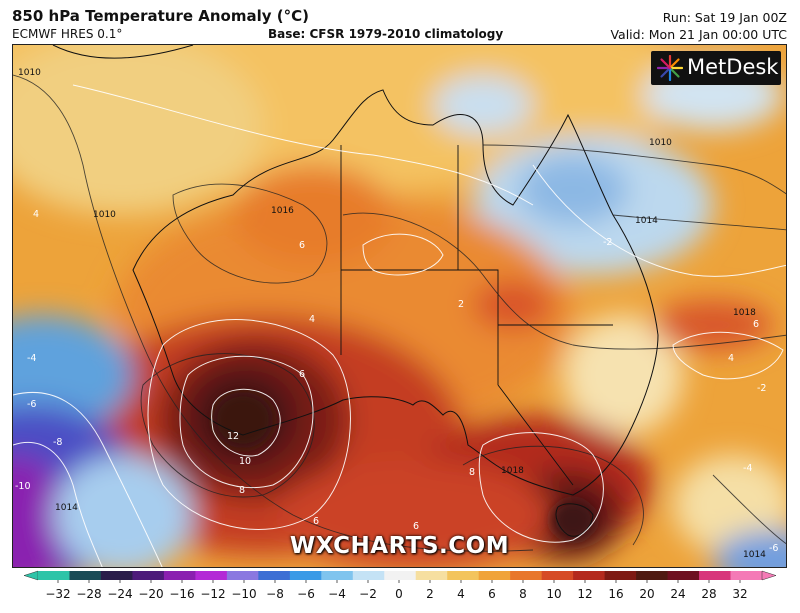  Describe the element at coordinates (399, 594) in the screenshot. I see `colorbar-tick-label: 0` at that location.